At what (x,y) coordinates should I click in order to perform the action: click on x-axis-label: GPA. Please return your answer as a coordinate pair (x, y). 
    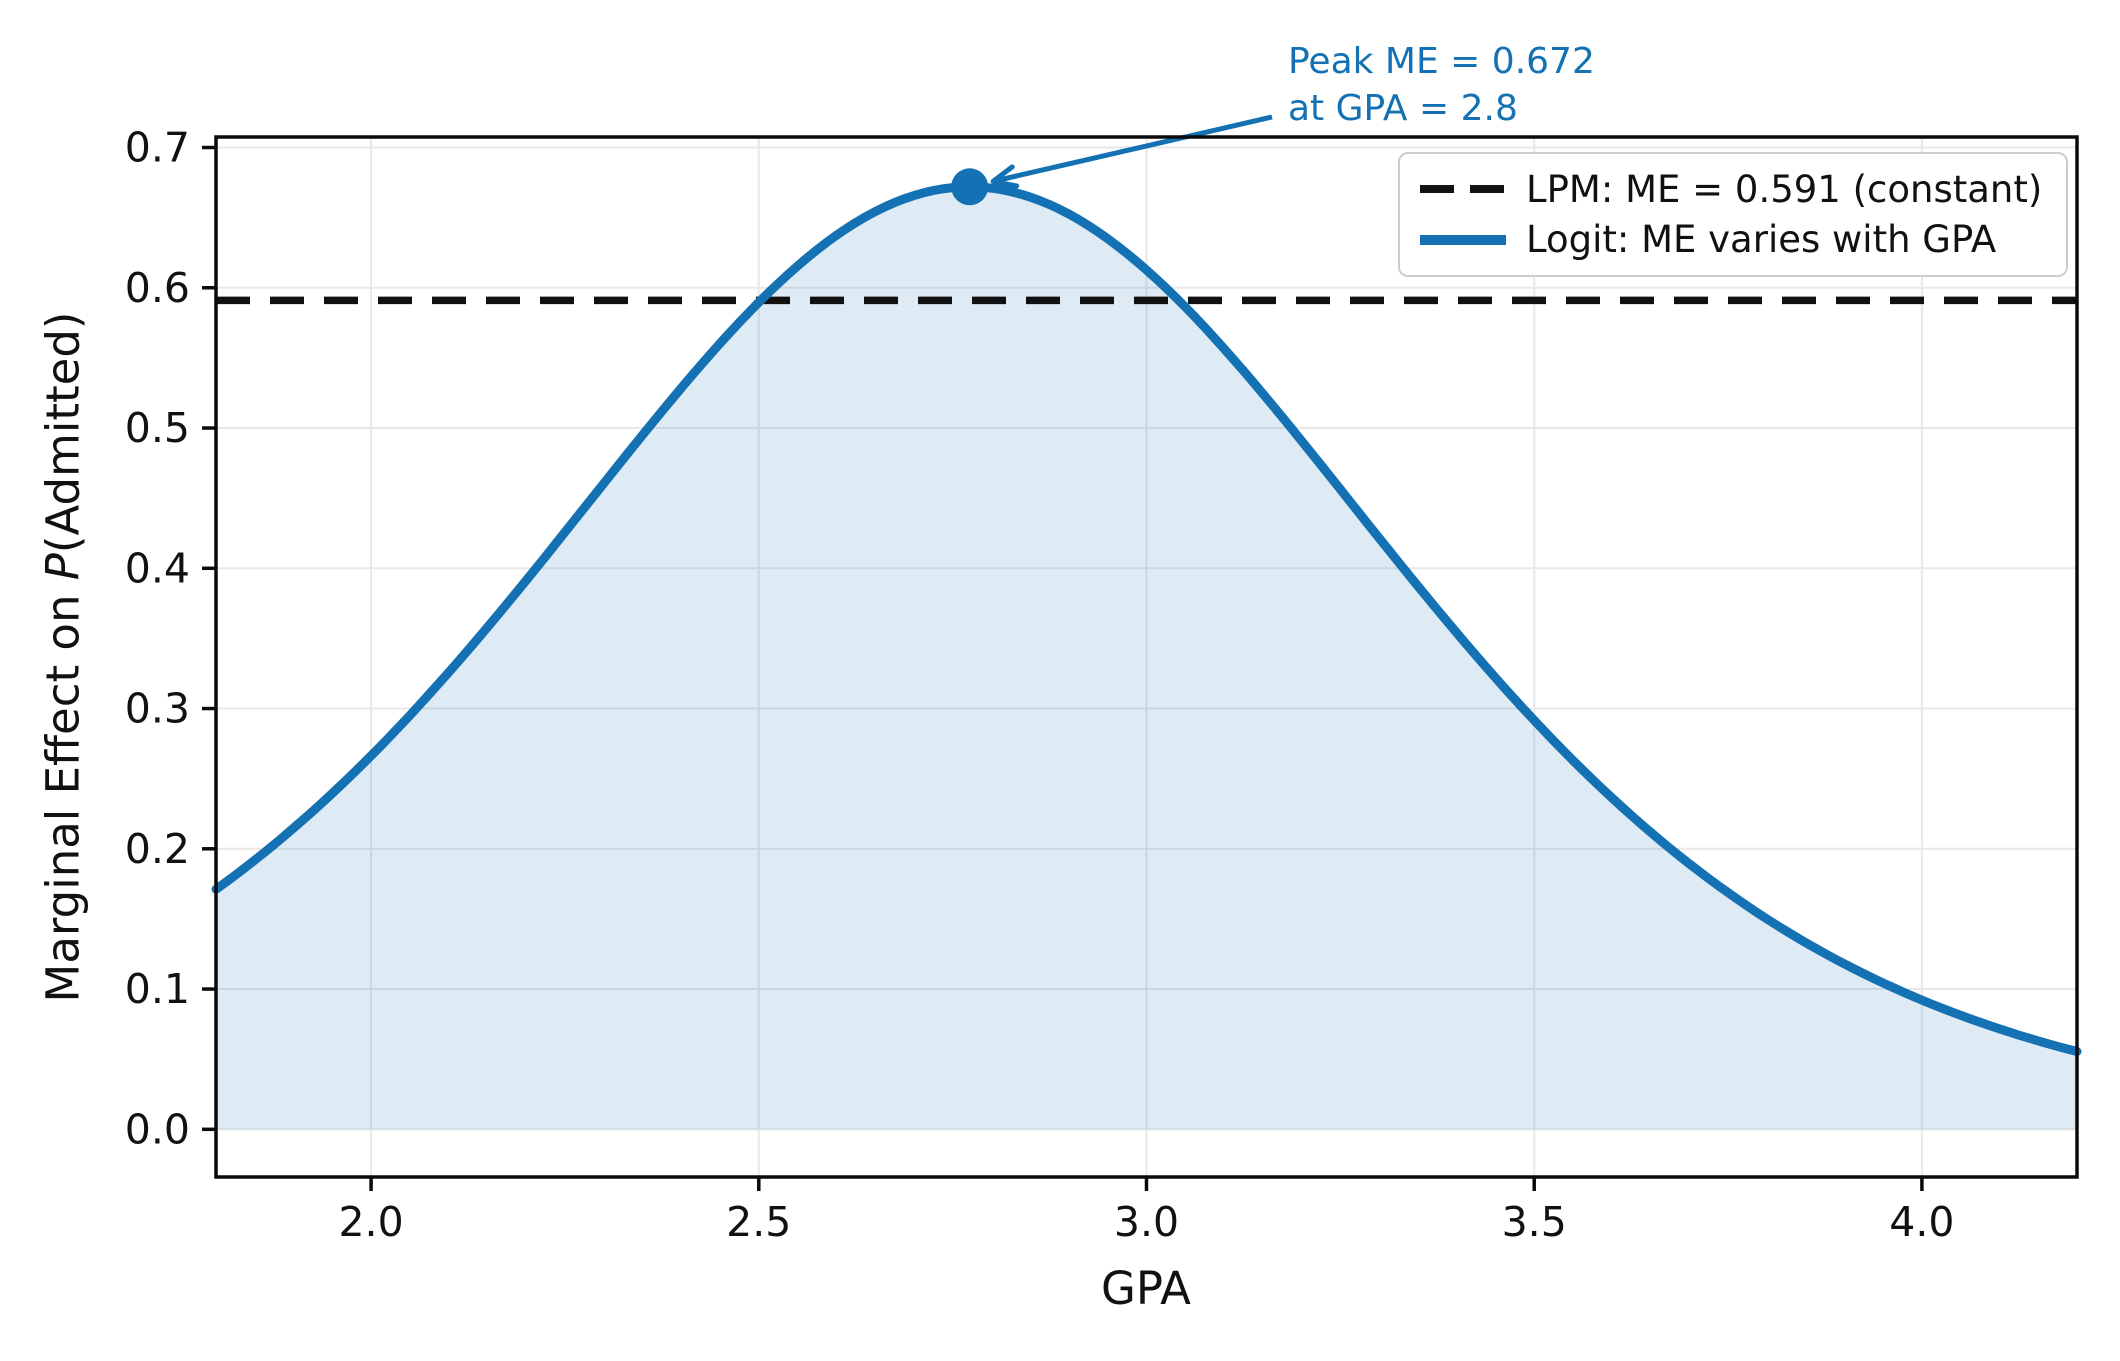
    Looking at the image, I should click on (1146, 1288).